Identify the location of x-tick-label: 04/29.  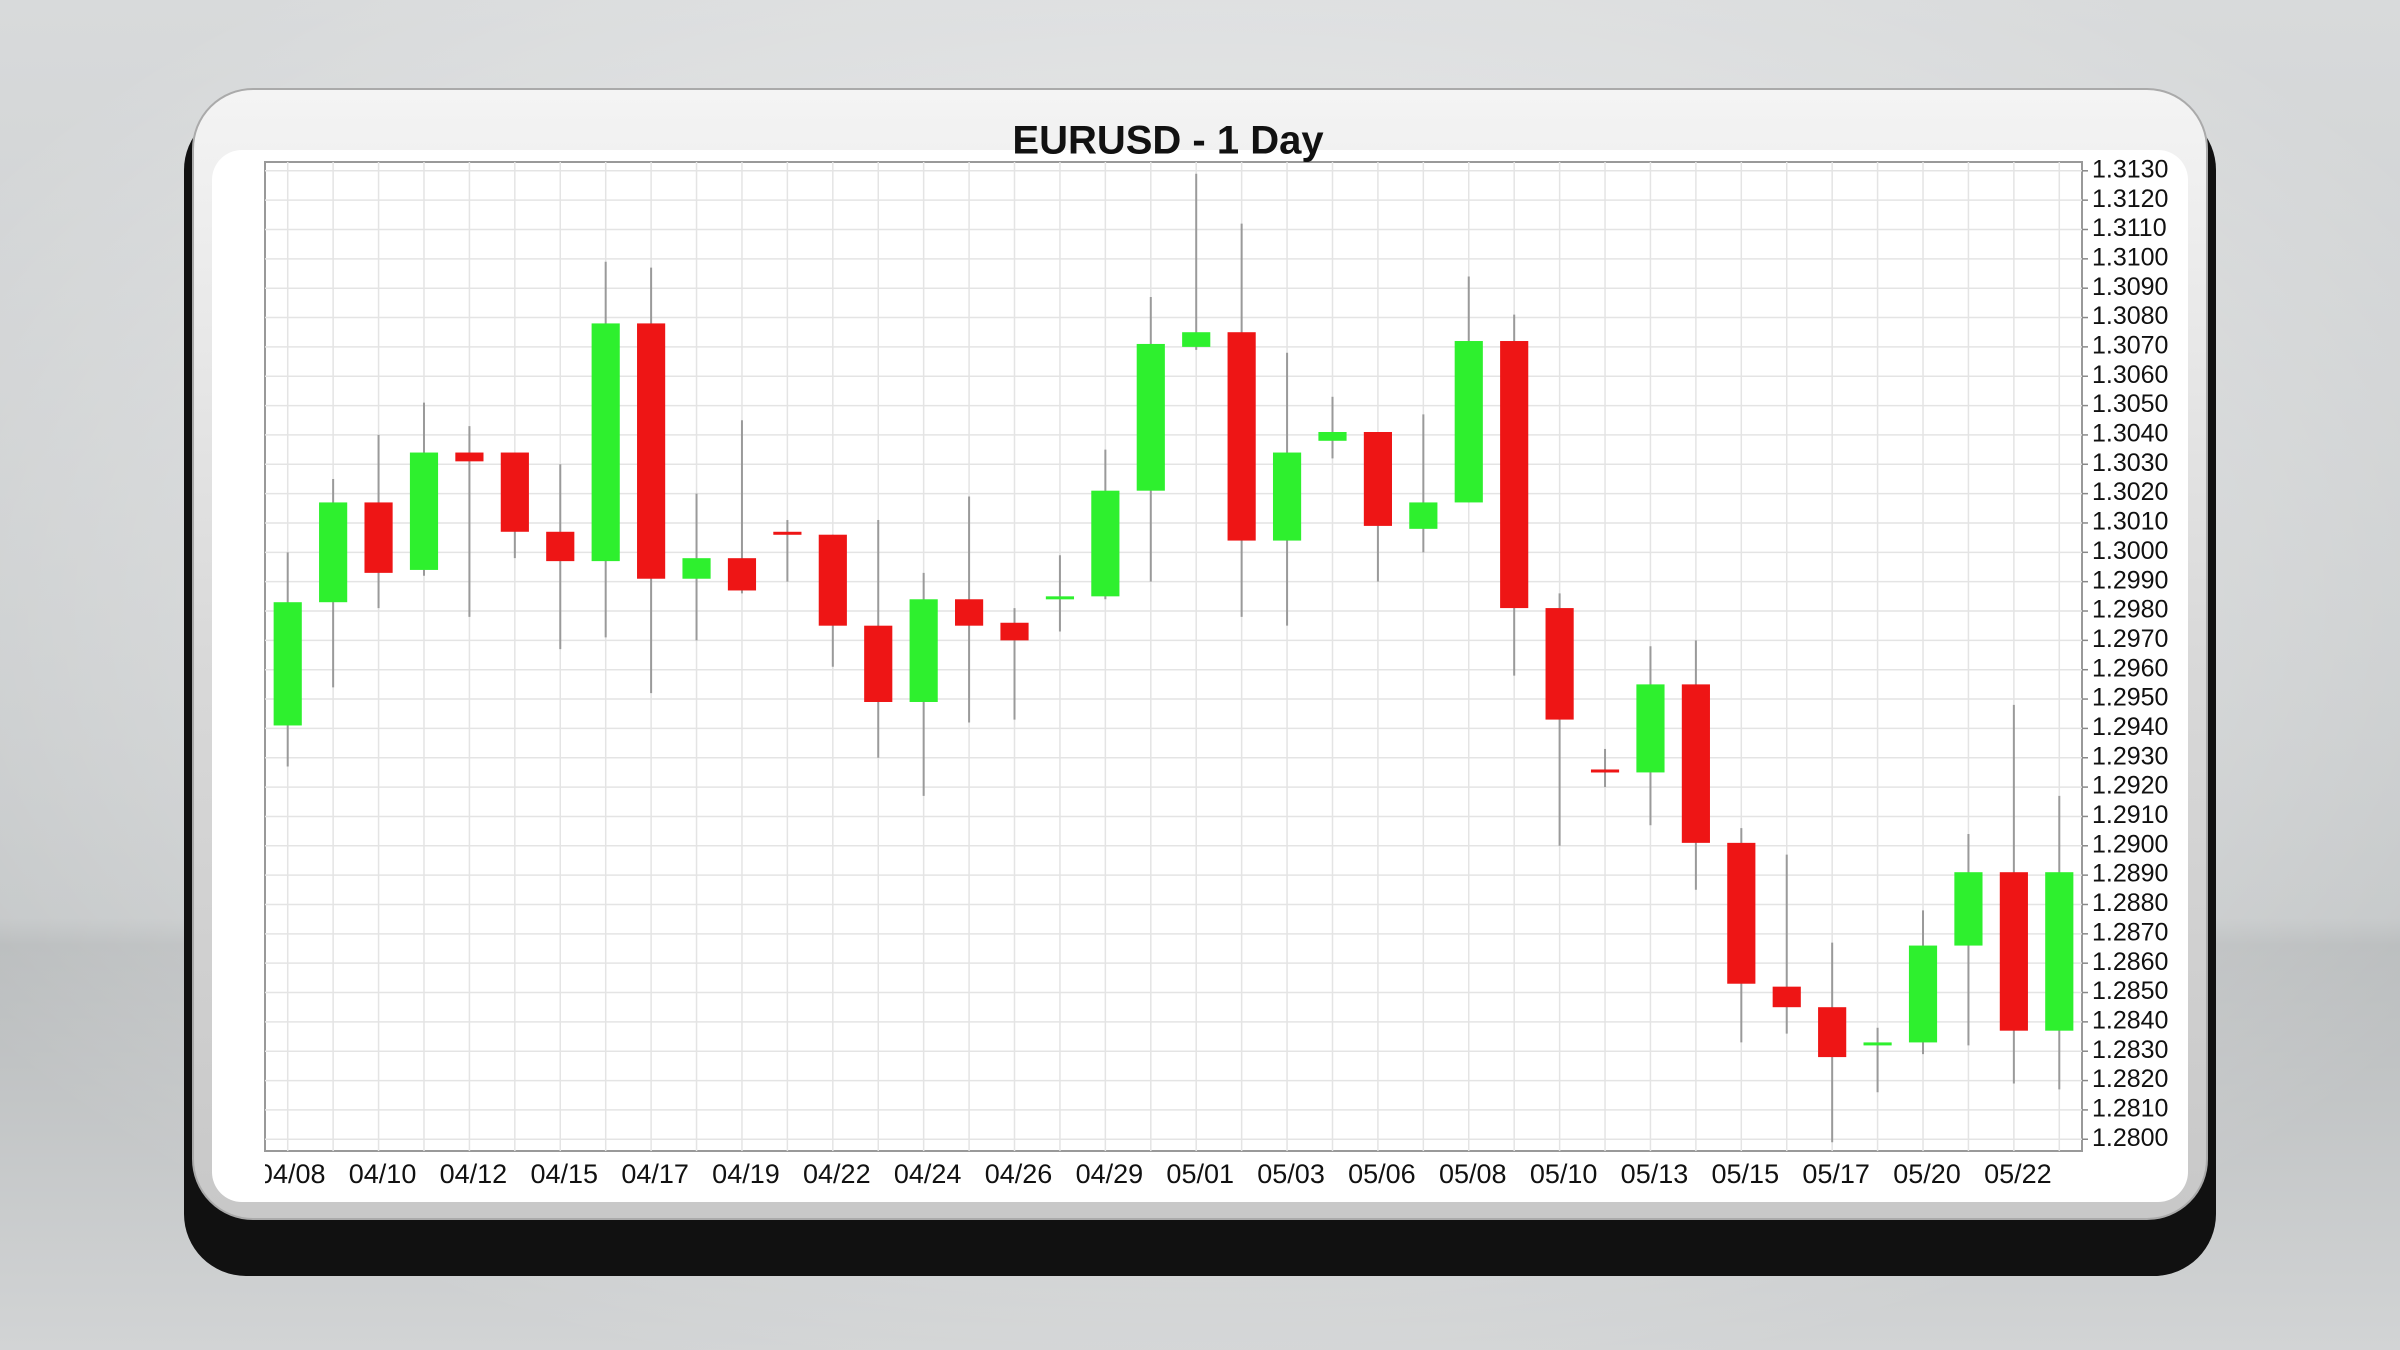
(1110, 1174).